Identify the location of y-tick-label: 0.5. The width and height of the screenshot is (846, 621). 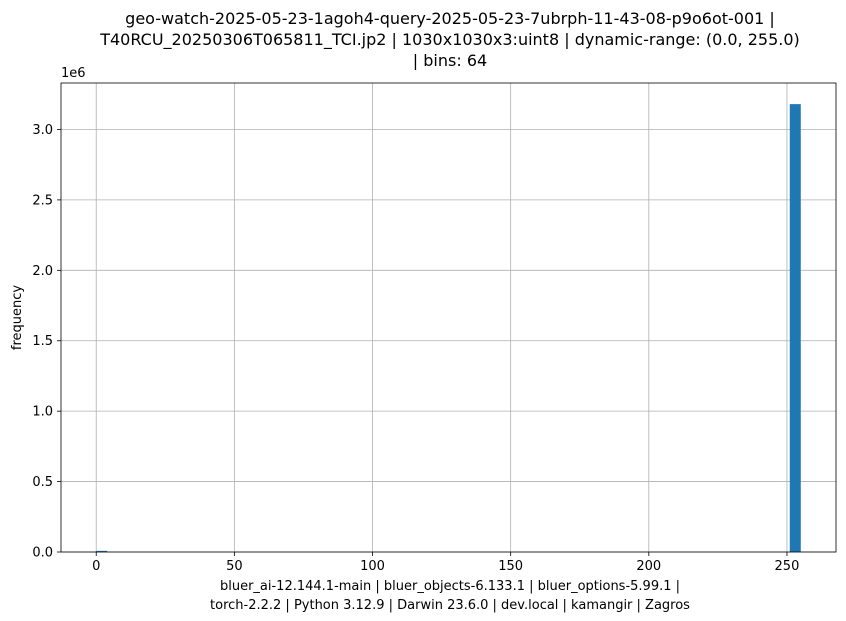
(42, 482).